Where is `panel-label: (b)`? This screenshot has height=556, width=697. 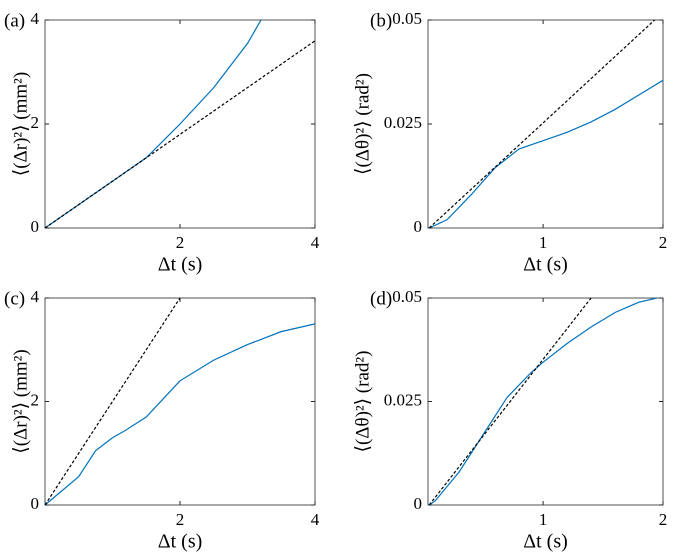 panel-label: (b) is located at coordinates (381, 20).